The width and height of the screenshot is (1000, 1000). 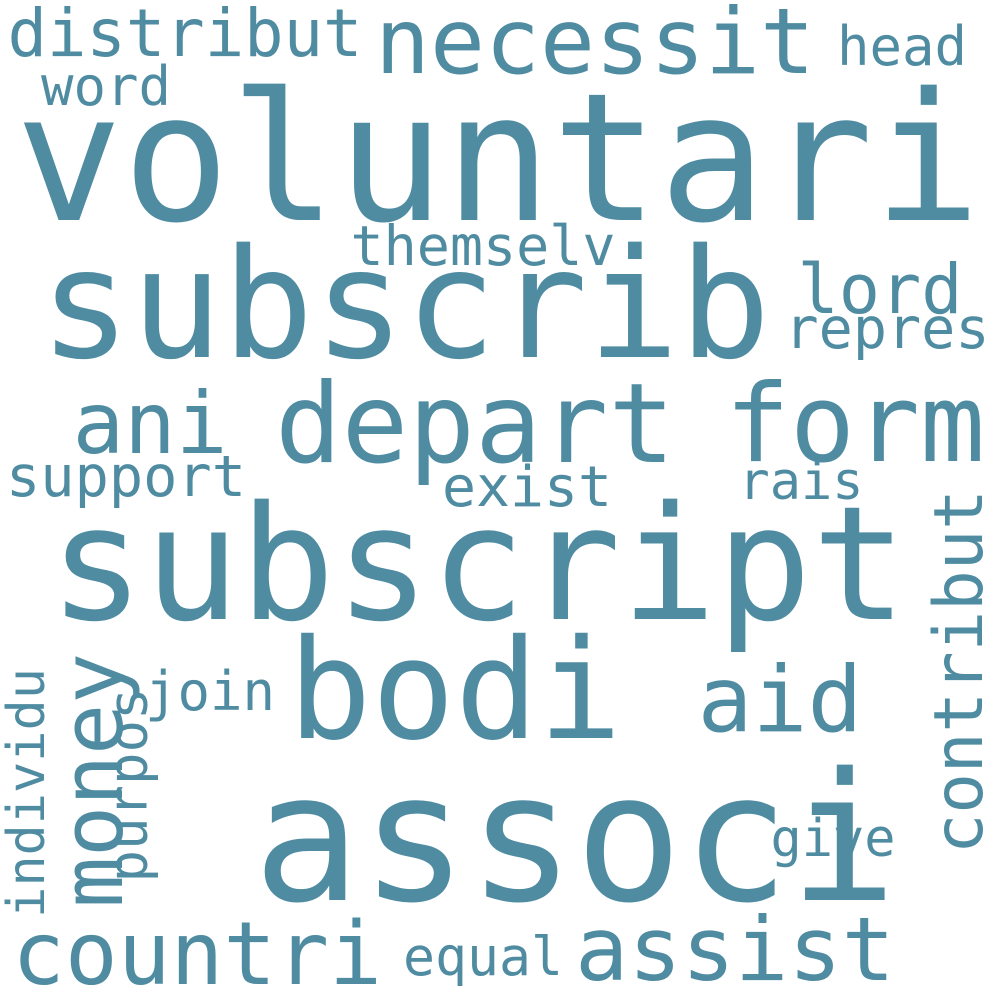 What do you see at coordinates (29, 793) in the screenshot?
I see `word-individu: individu` at bounding box center [29, 793].